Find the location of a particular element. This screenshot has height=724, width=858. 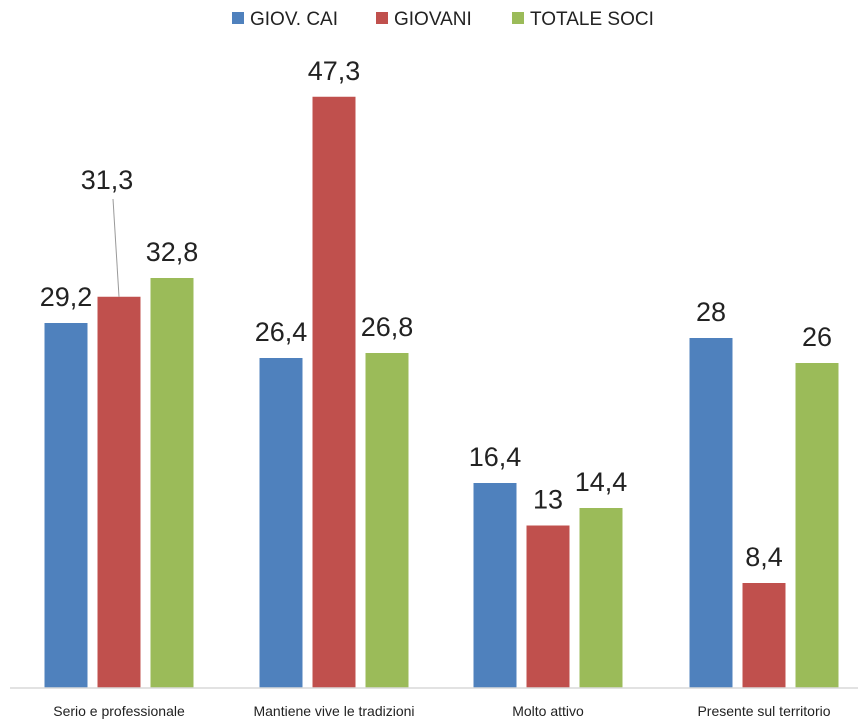

value-label-2-1: 13 is located at coordinates (548, 500).